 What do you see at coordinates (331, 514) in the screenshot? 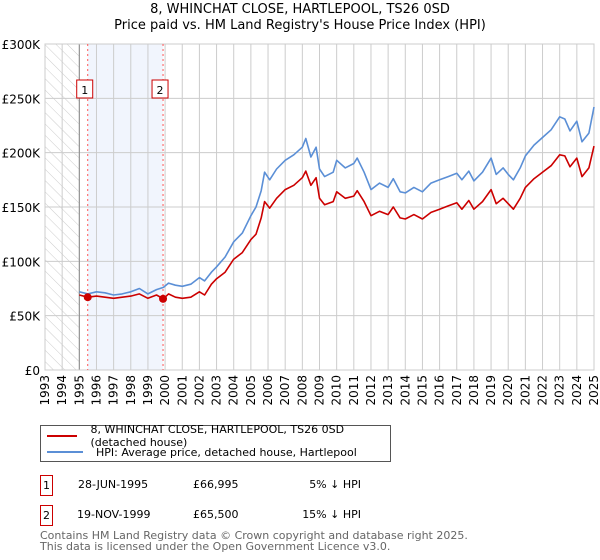
I see `transaction-hpi: 15% ↓ HPI` at bounding box center [331, 514].